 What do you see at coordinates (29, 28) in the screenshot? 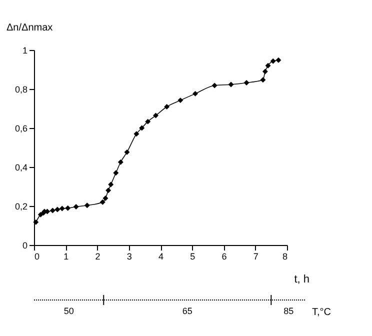
I see `y-axis-title: Δn/Δnmax` at bounding box center [29, 28].